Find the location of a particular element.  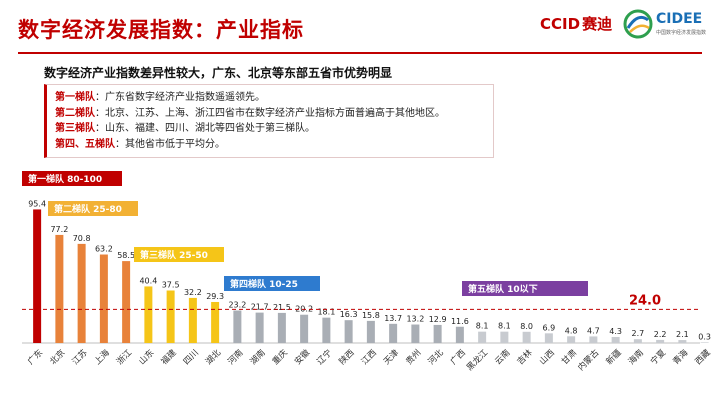

data-label: 0.3 is located at coordinates (704, 336).